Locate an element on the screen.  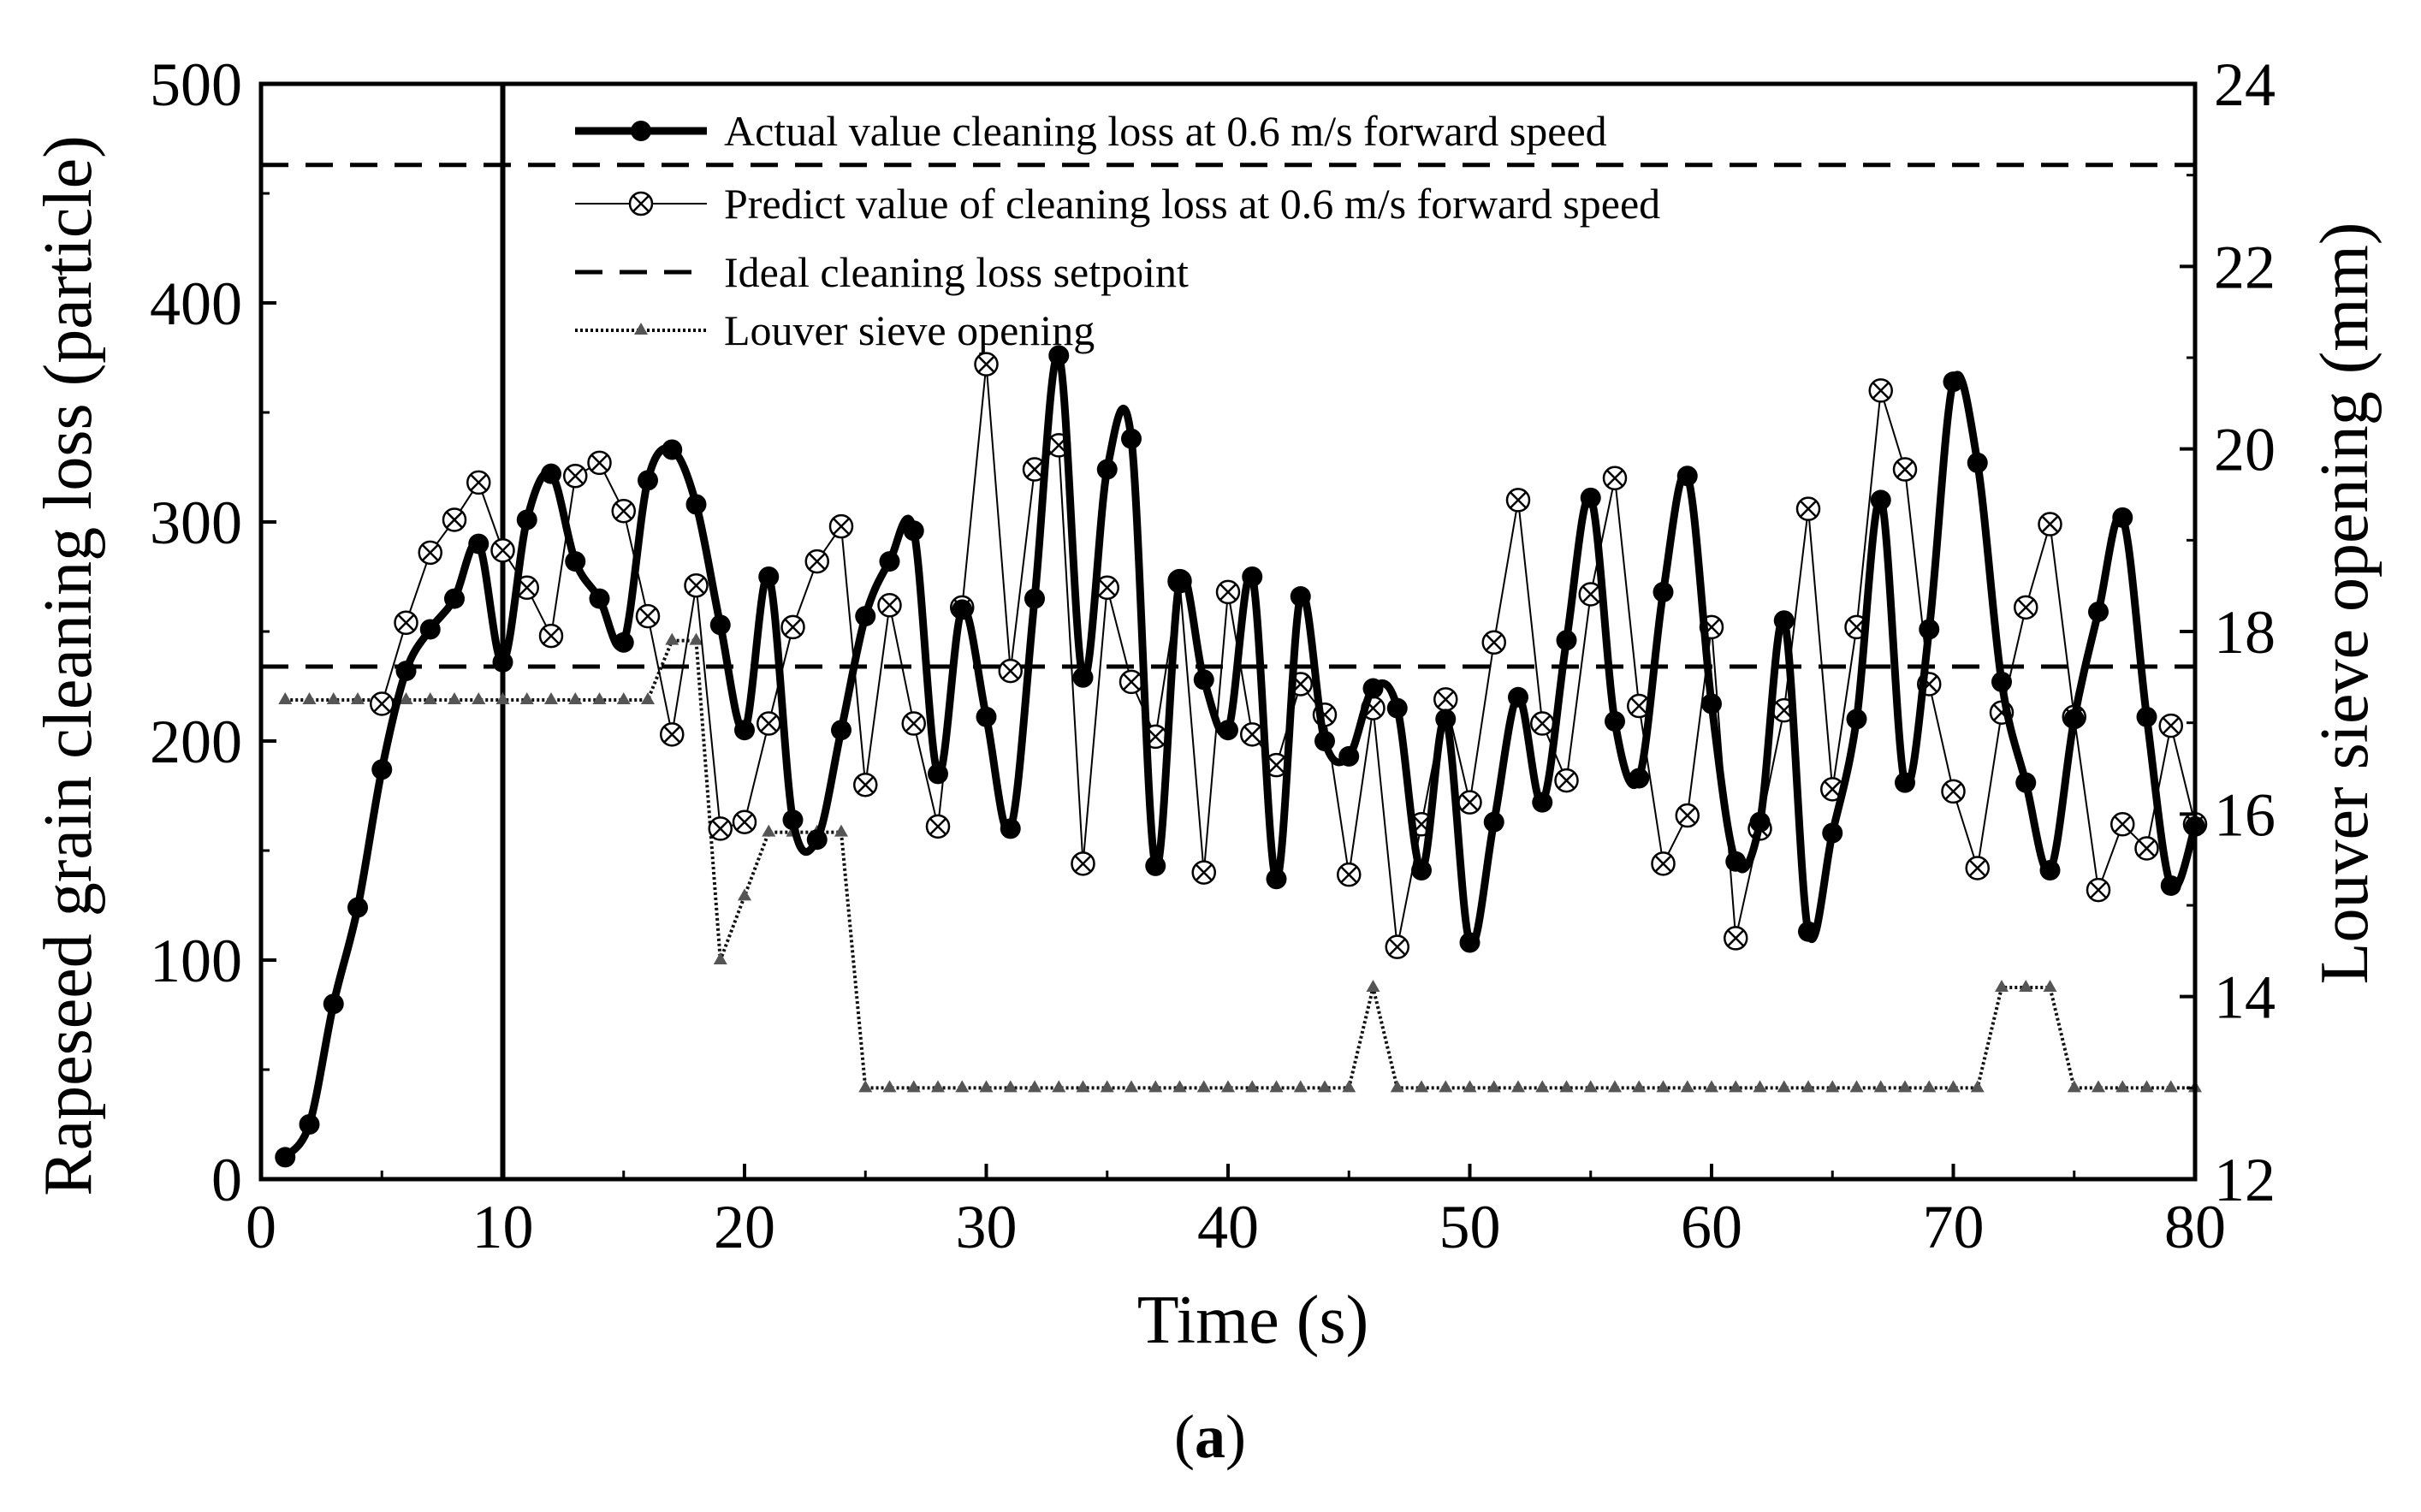
x-tick-label: 50 is located at coordinates (1470, 1227).